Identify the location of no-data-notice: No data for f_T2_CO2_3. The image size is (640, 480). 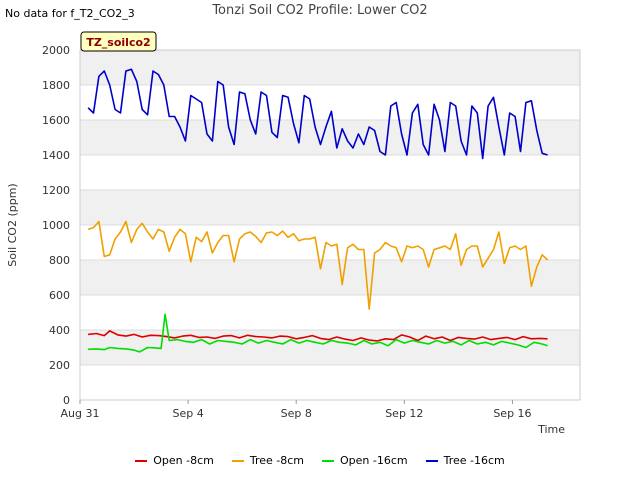
(70, 13).